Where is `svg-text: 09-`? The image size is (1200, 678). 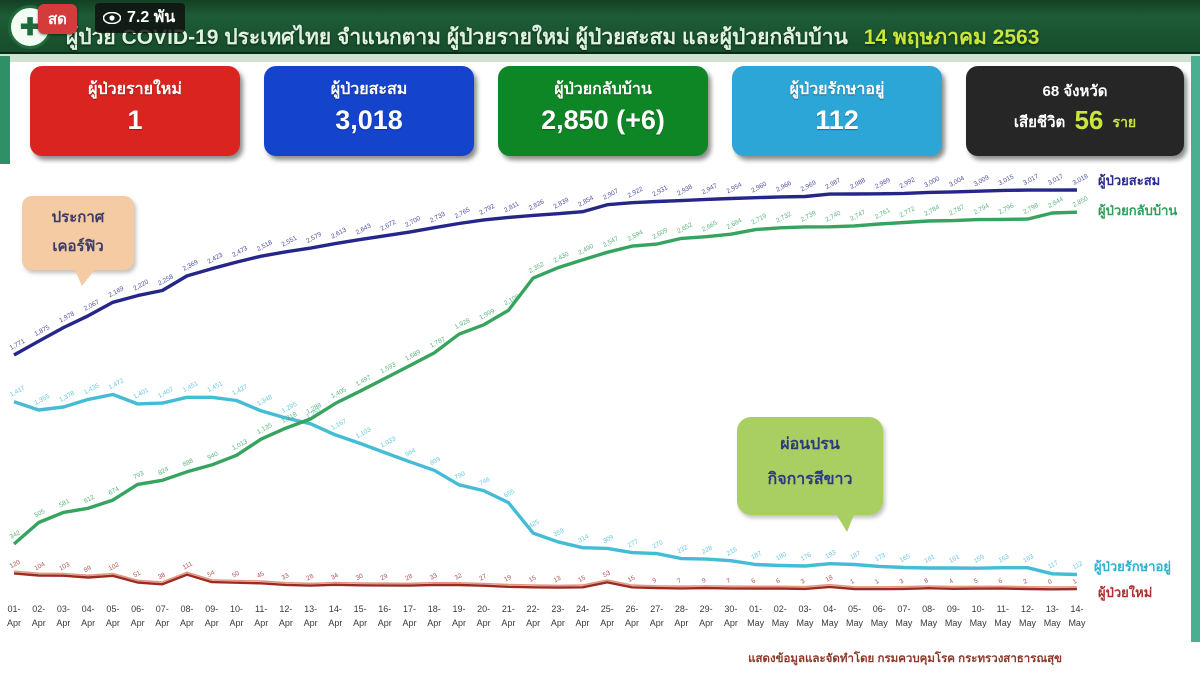 svg-text: 09- is located at coordinates (211, 609).